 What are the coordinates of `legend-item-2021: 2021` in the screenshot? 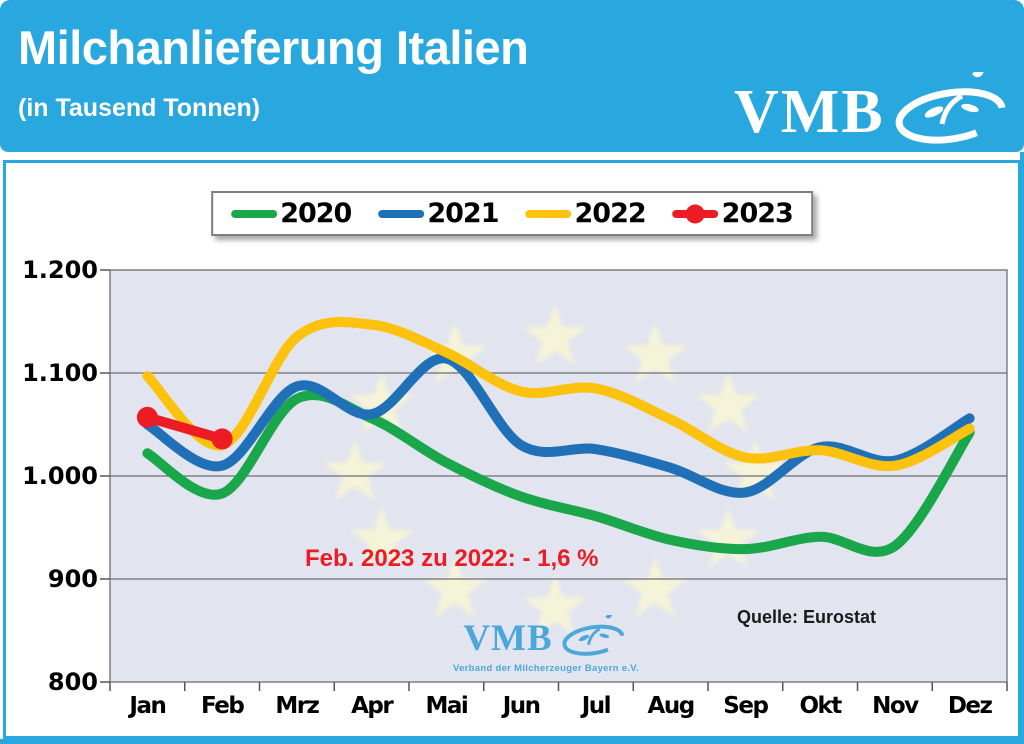 It's located at (439, 213).